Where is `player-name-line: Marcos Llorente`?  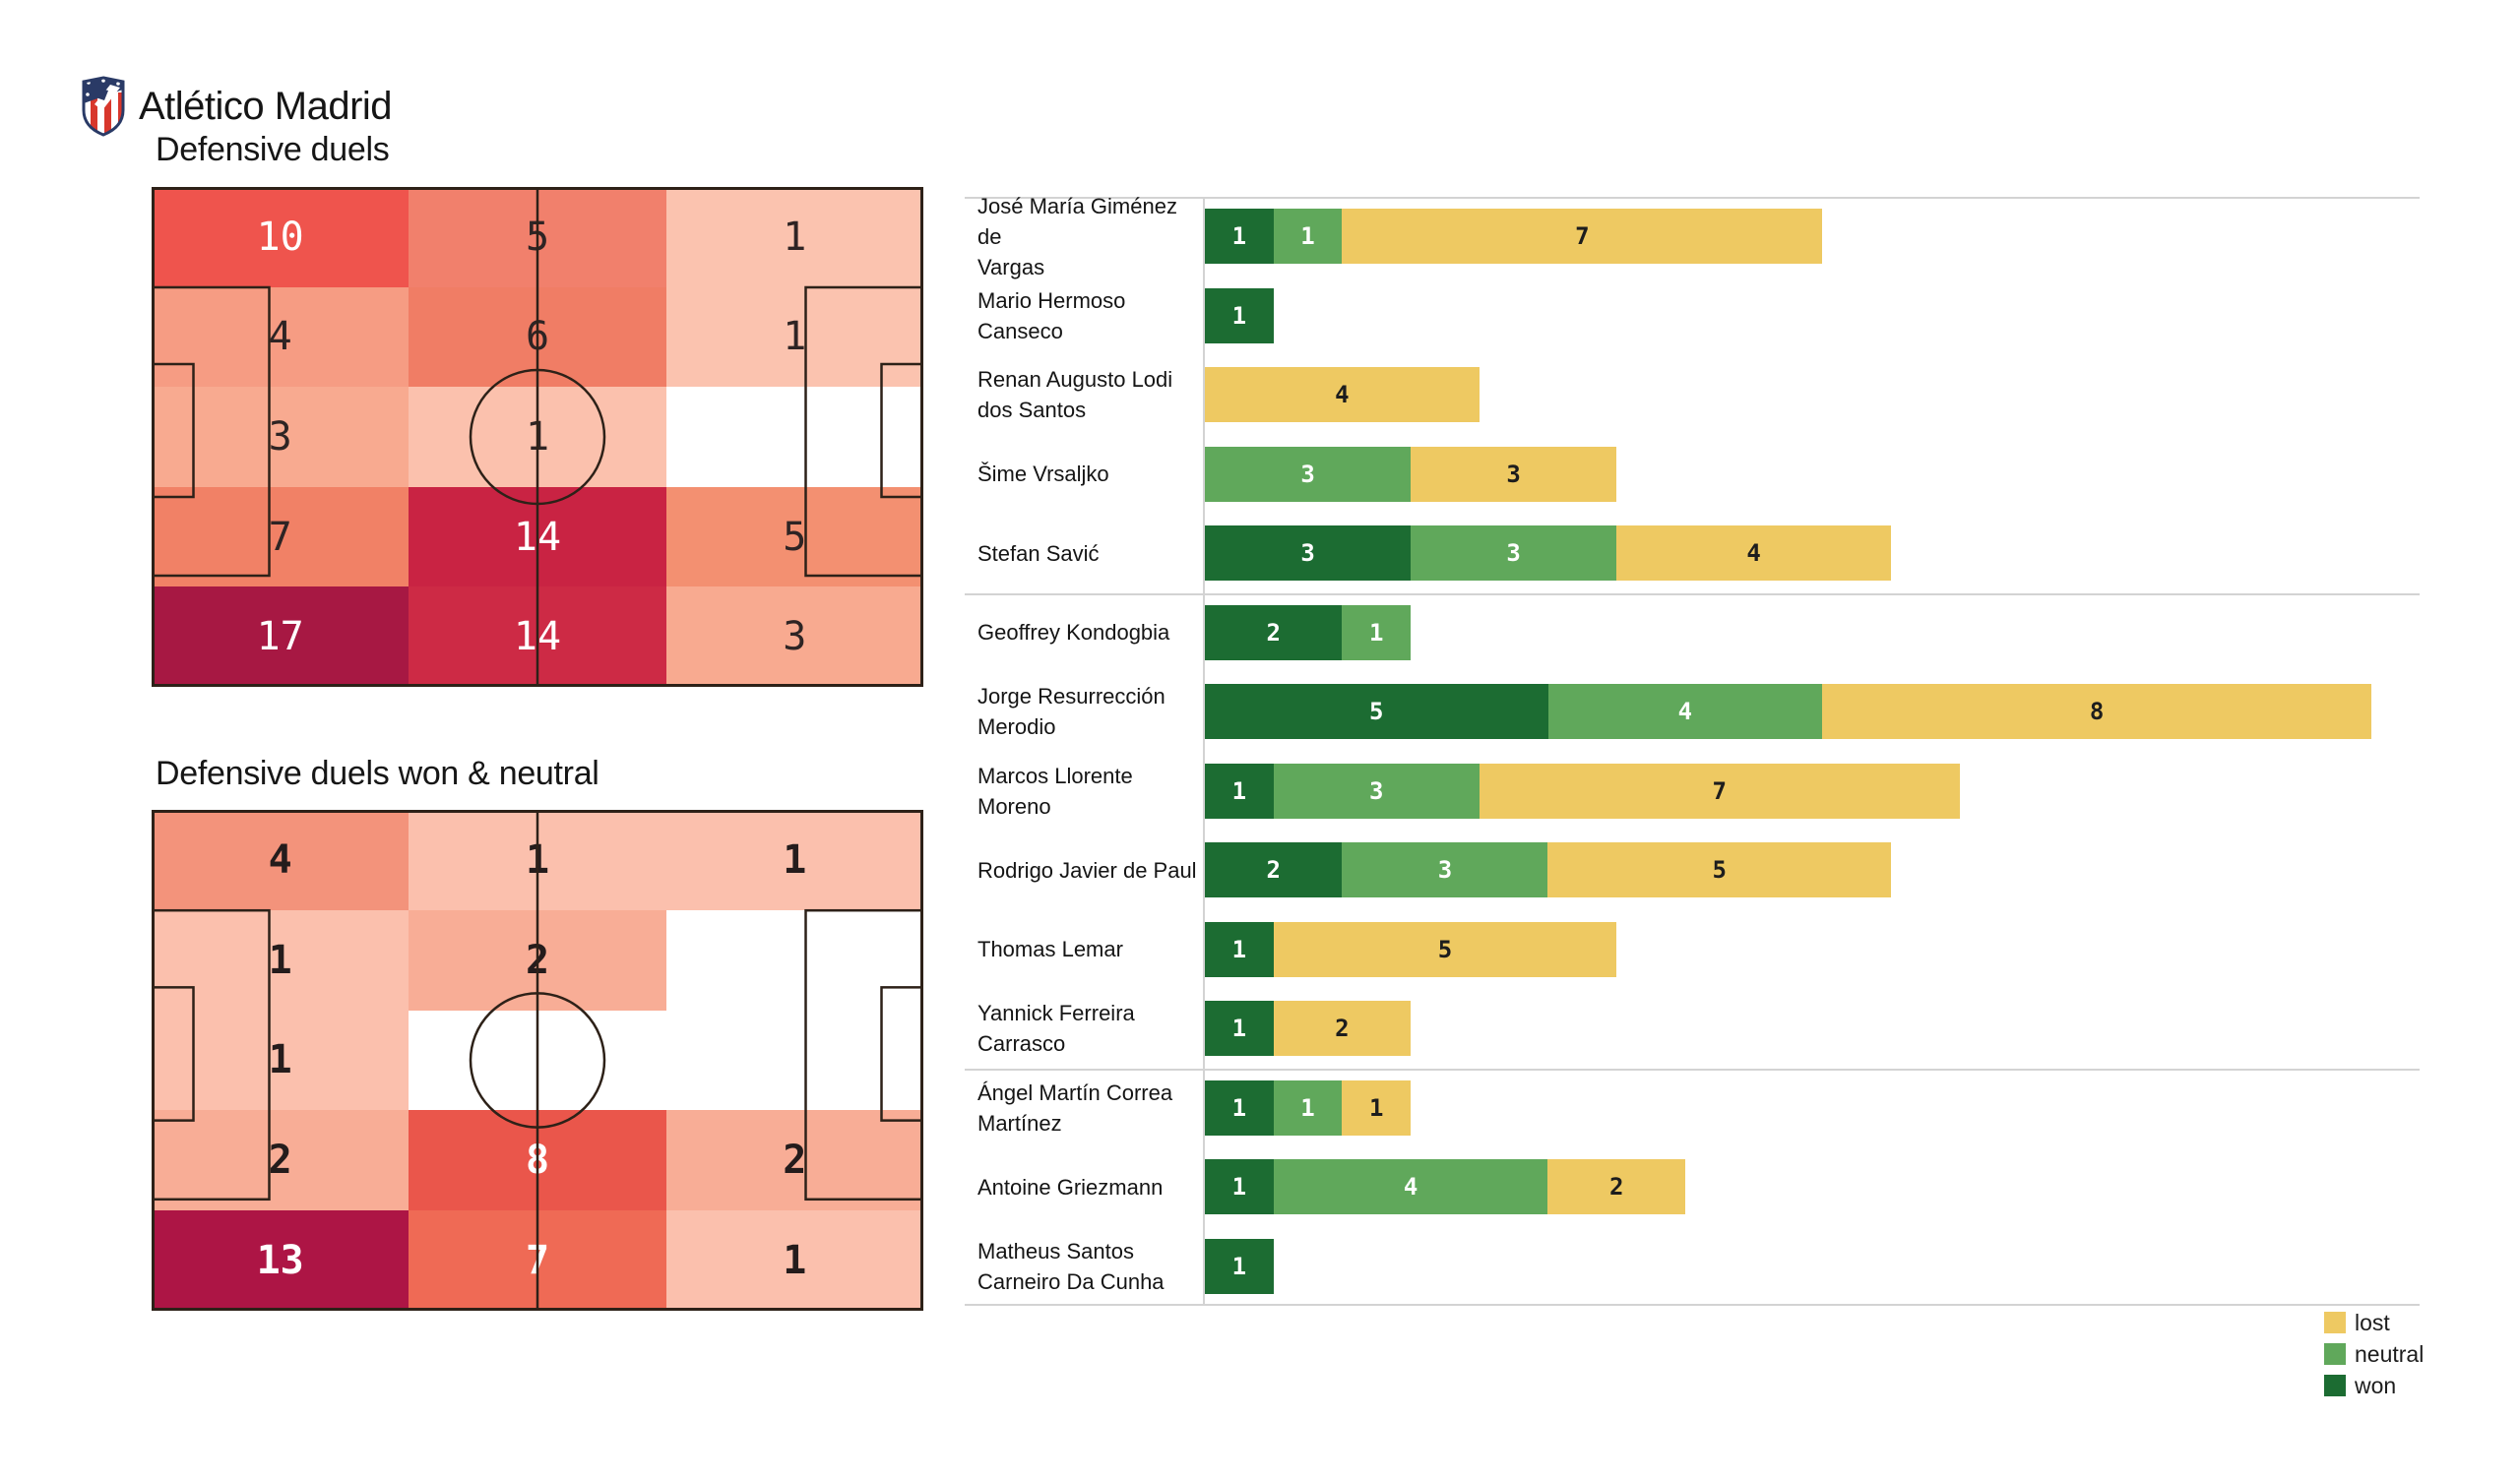 player-name-line: Marcos Llorente is located at coordinates (1055, 775).